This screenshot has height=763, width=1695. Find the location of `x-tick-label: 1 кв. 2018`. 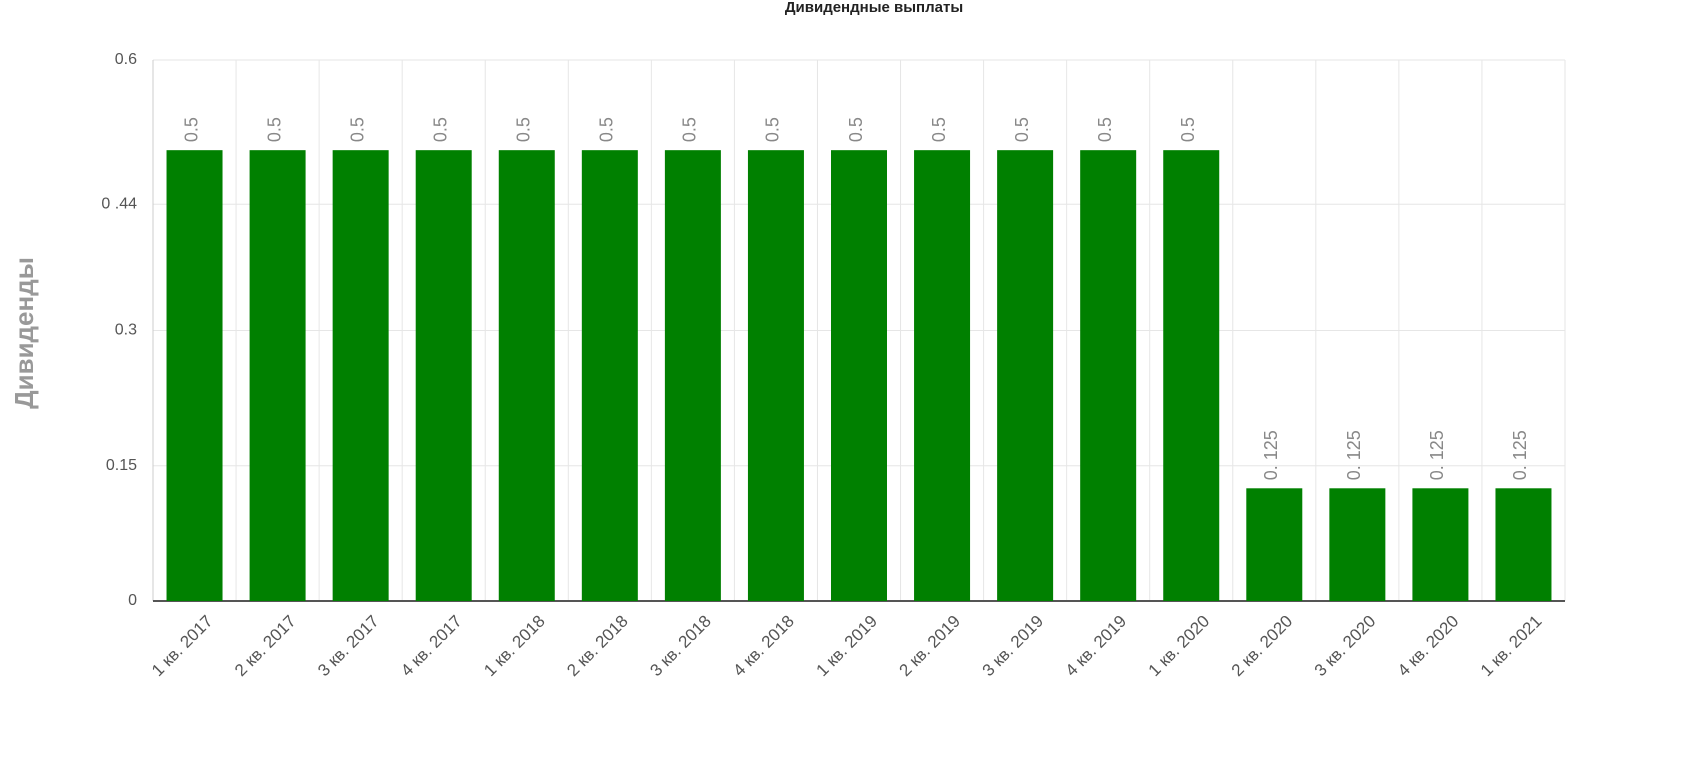

x-tick-label: 1 кв. 2018 is located at coordinates (514, 646).